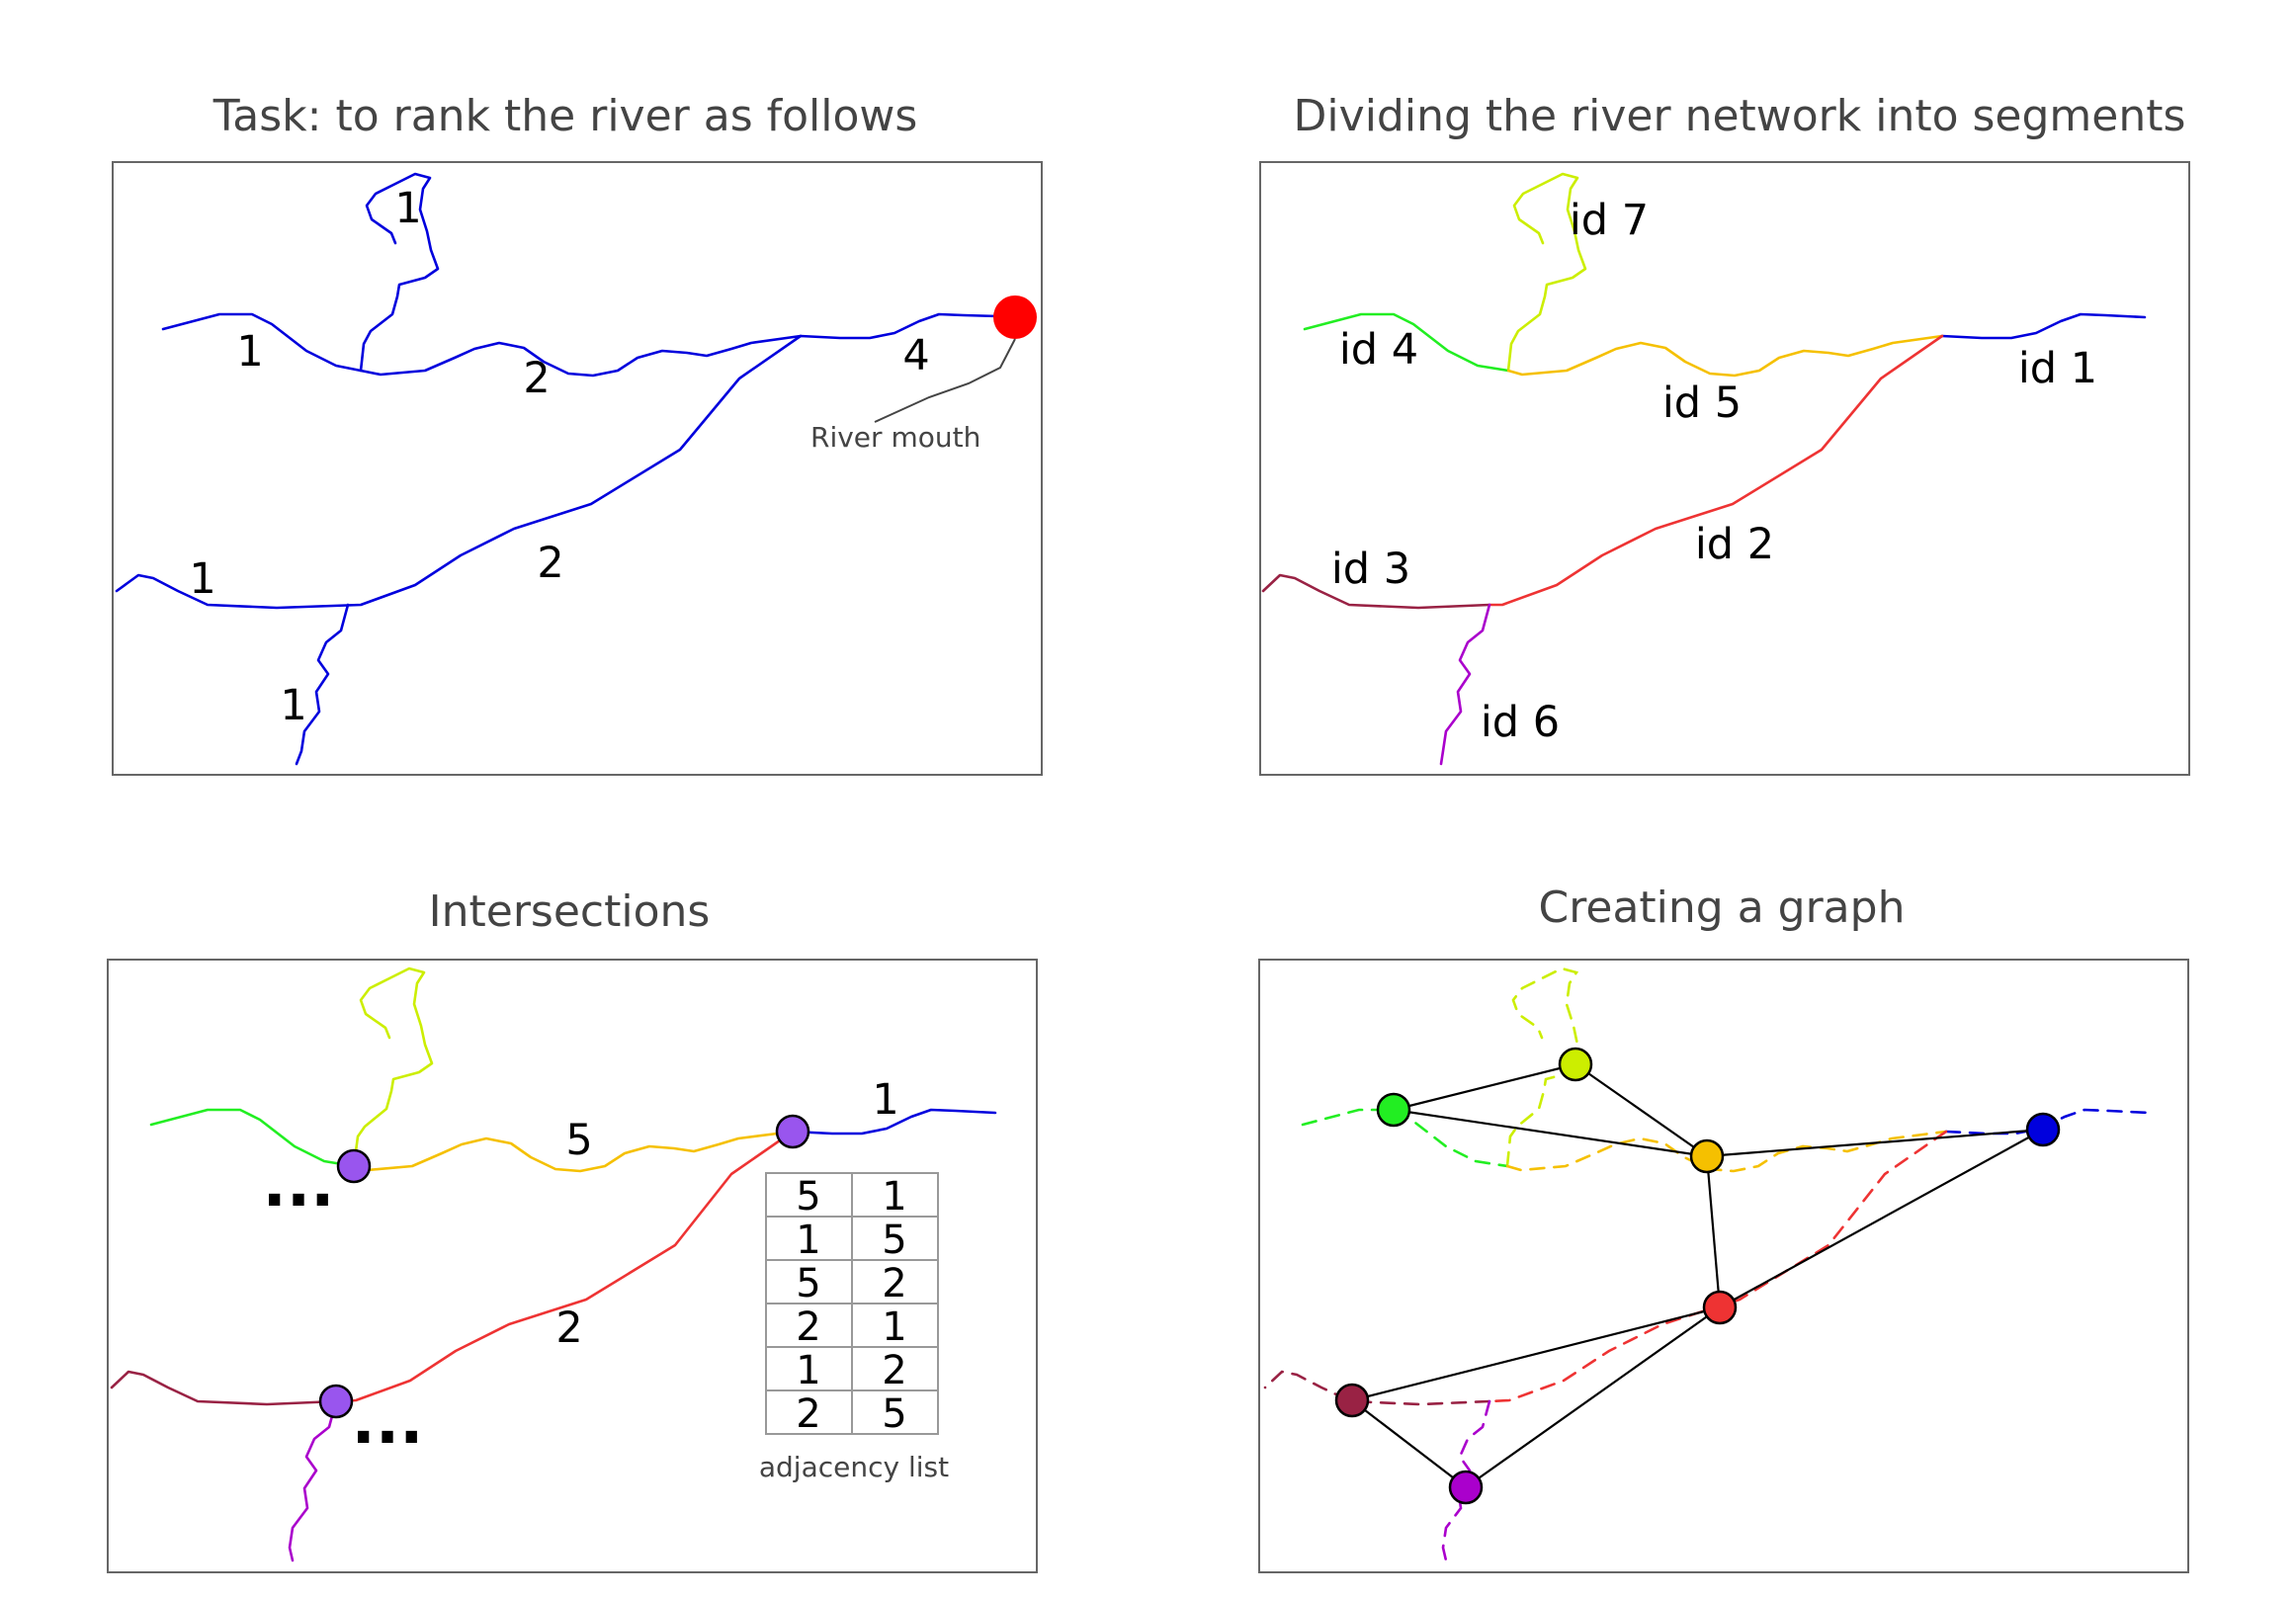 This screenshot has width=2296, height=1599. I want to click on segment-maroon, so click(224, 1388).